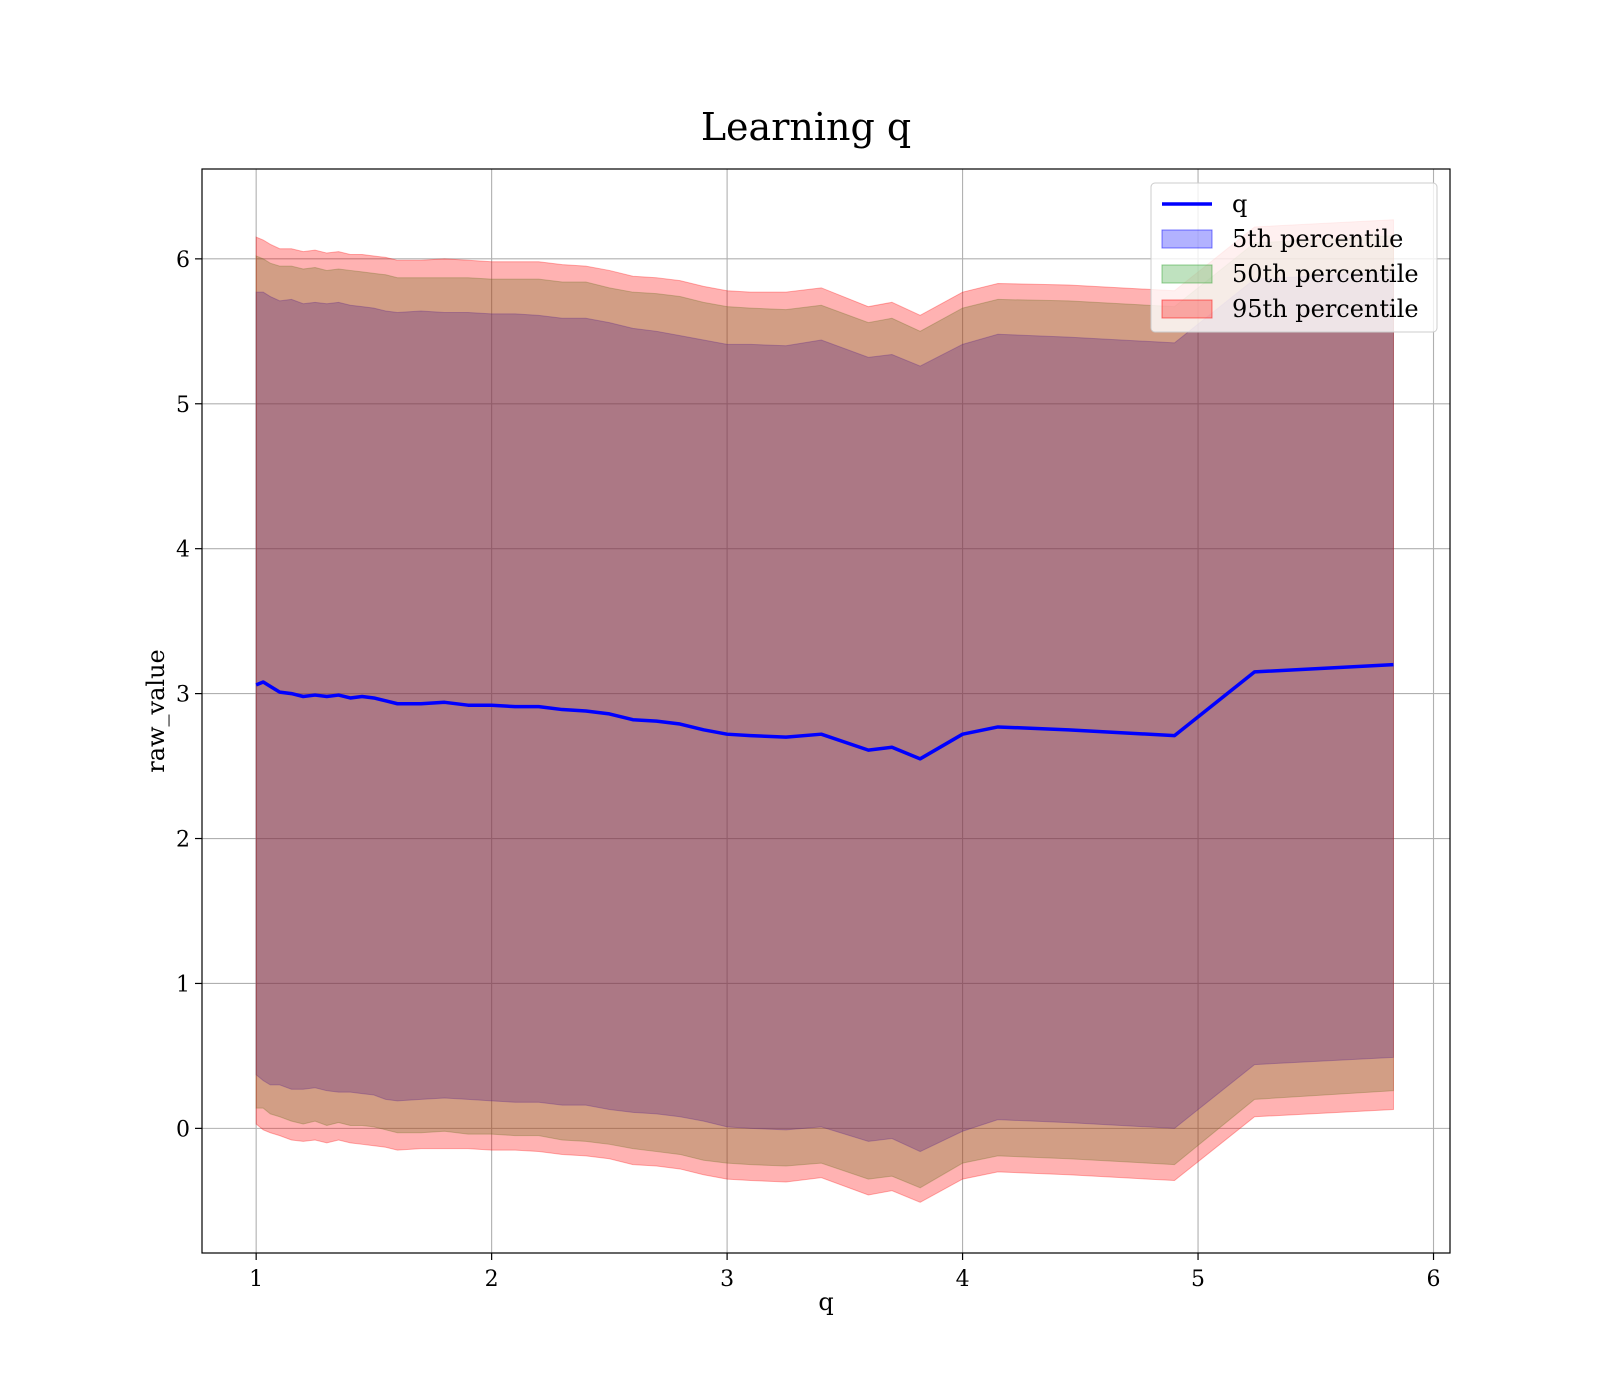  What do you see at coordinates (183, 1129) in the screenshot?
I see `y-tick-label: 0` at bounding box center [183, 1129].